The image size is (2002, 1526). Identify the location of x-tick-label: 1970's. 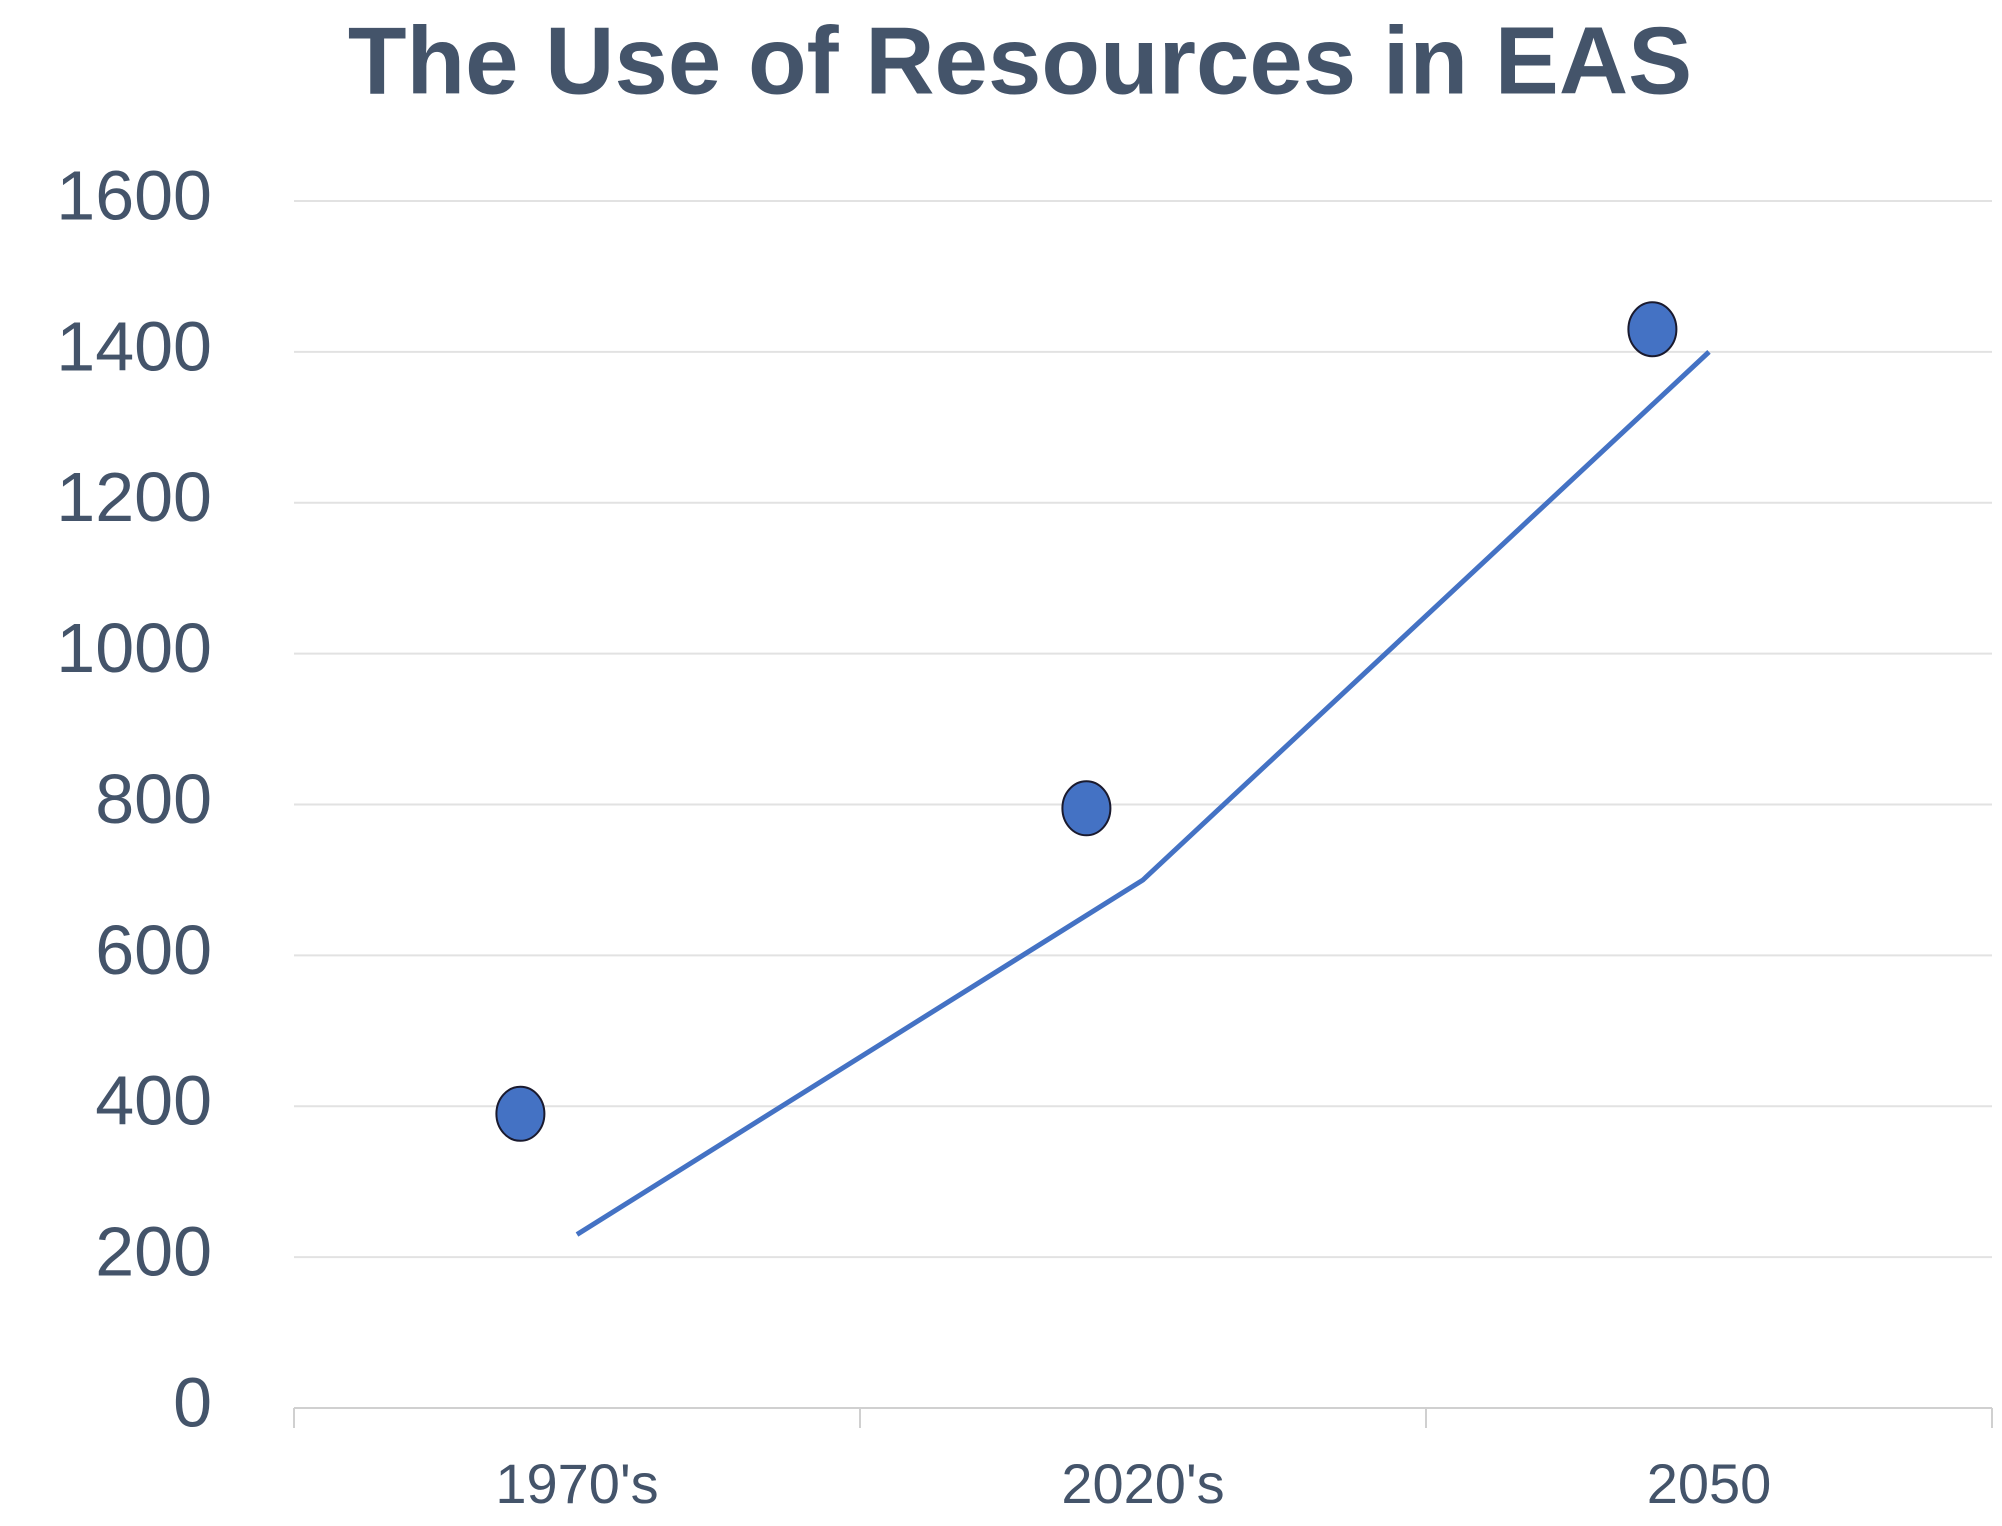
(576, 1483).